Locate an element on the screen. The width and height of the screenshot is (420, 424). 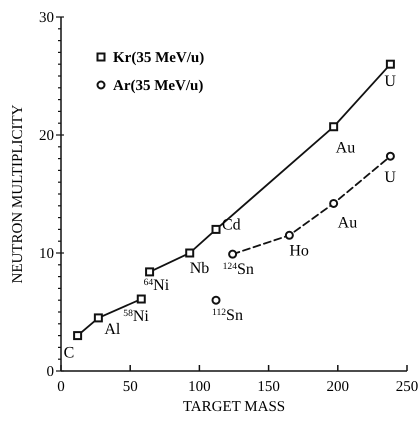
annotation: $^{112}$Sn is located at coordinates (227, 315).